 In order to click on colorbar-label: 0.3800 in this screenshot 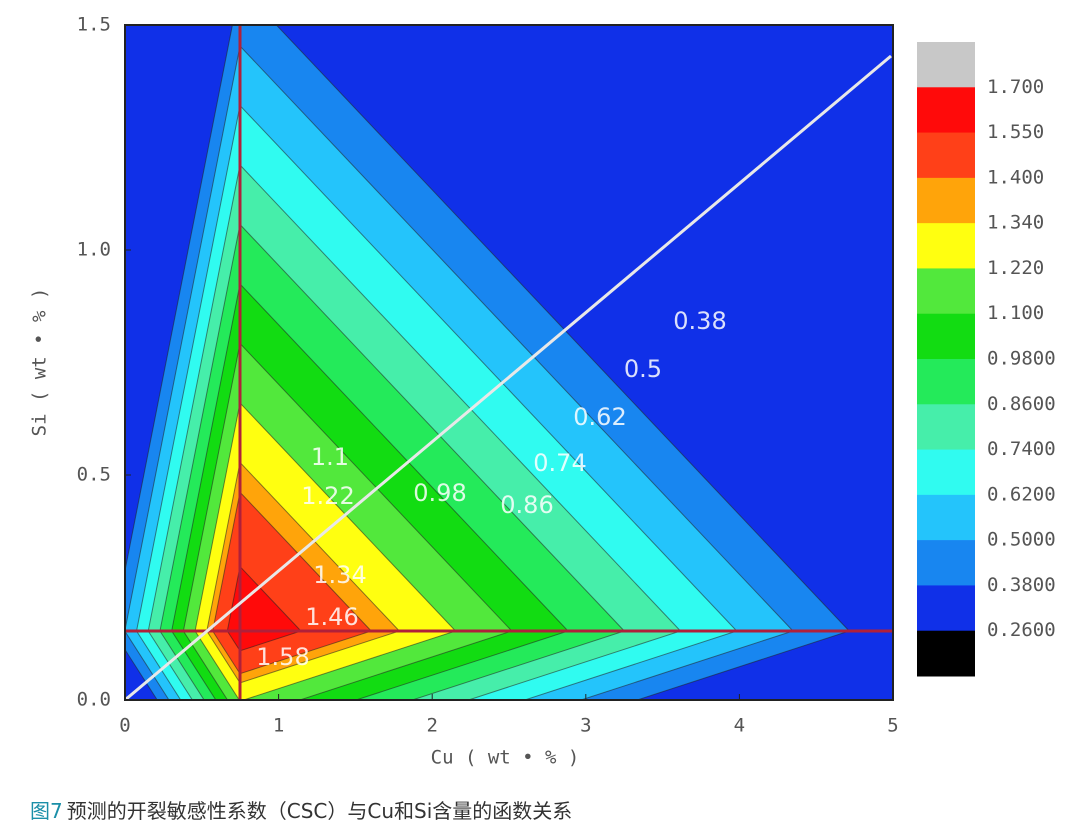, I will do `click(1021, 585)`.